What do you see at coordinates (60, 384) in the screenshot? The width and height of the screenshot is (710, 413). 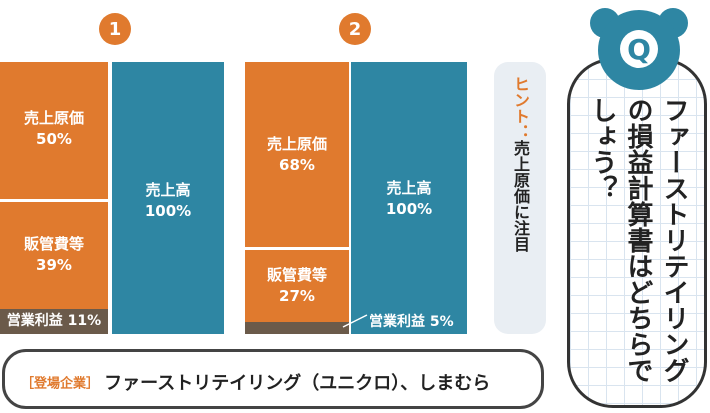 I see `companies-tag: ［登場企業］` at bounding box center [60, 384].